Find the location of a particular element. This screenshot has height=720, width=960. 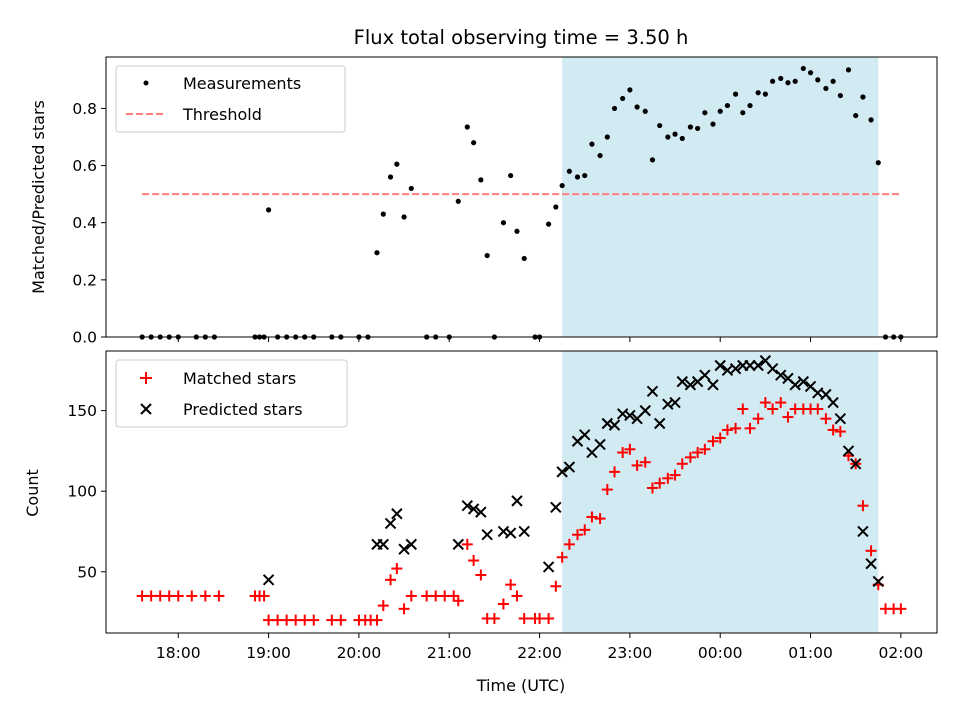

observing-interval-shade-bottom is located at coordinates (720, 492).